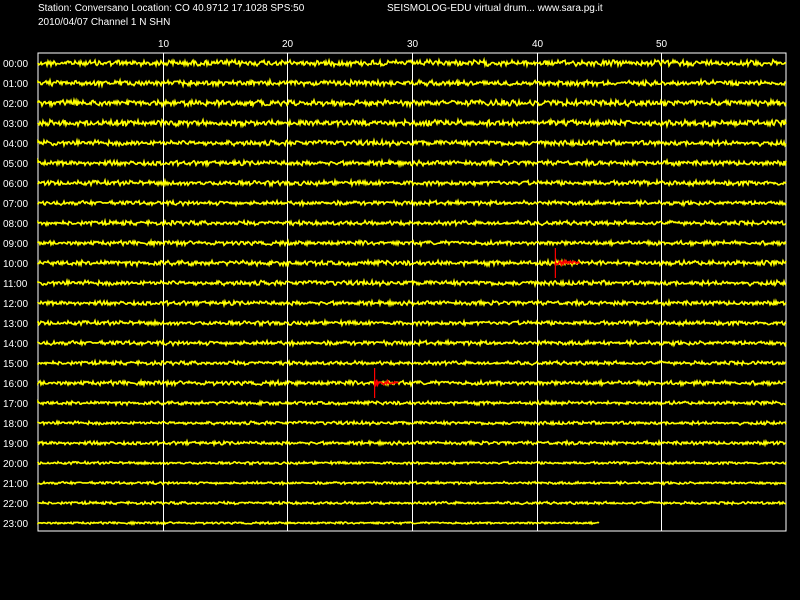  Describe the element at coordinates (662, 44) in the screenshot. I see `x-tick-label: 50` at that location.